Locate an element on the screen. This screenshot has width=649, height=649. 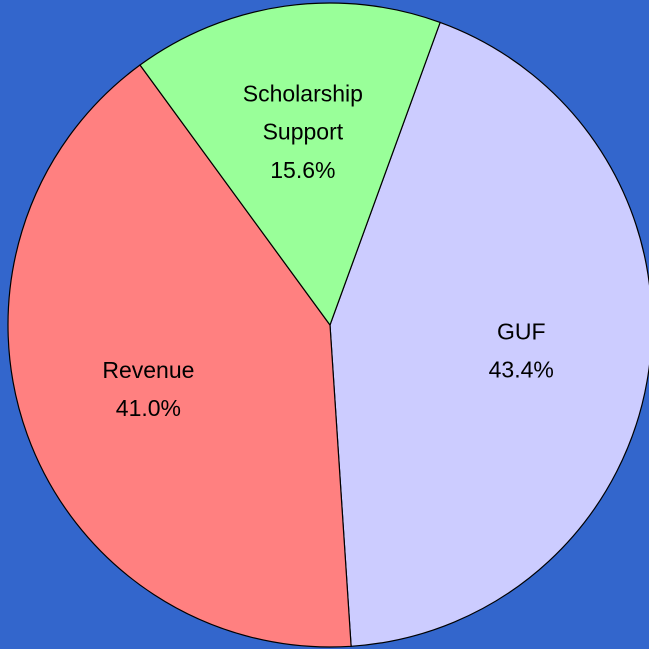
slice-value-label: 15.6% is located at coordinates (302, 170).